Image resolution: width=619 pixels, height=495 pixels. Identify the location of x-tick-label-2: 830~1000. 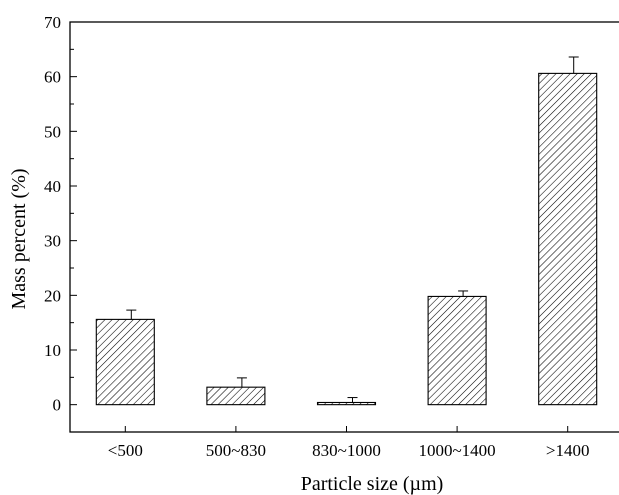
(346, 450).